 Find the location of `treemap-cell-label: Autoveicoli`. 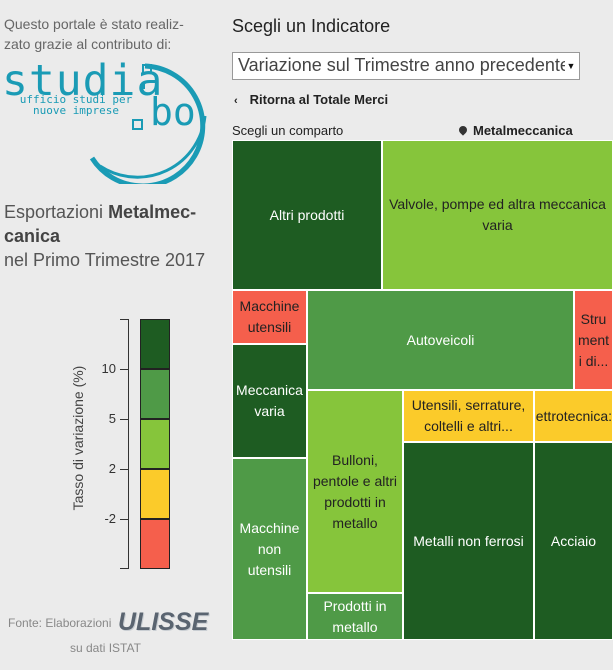

treemap-cell-label: Autoveicoli is located at coordinates (440, 339).